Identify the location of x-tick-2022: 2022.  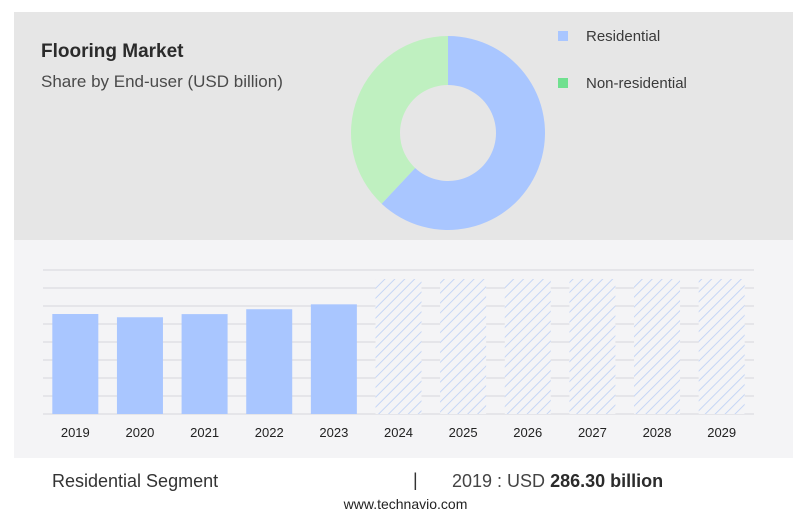
(269, 432).